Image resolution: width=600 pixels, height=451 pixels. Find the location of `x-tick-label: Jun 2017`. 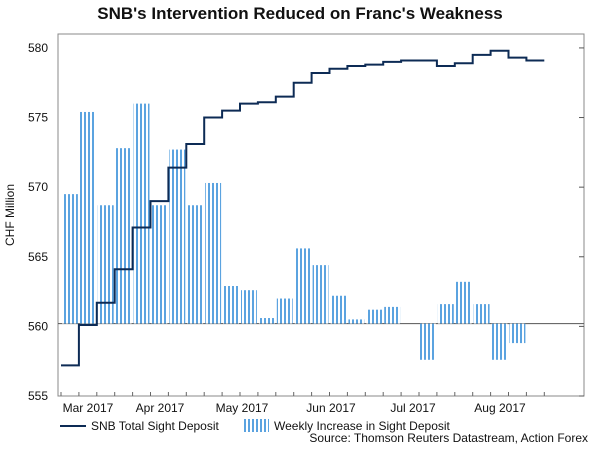

x-tick-label: Jun 2017 is located at coordinates (331, 408).